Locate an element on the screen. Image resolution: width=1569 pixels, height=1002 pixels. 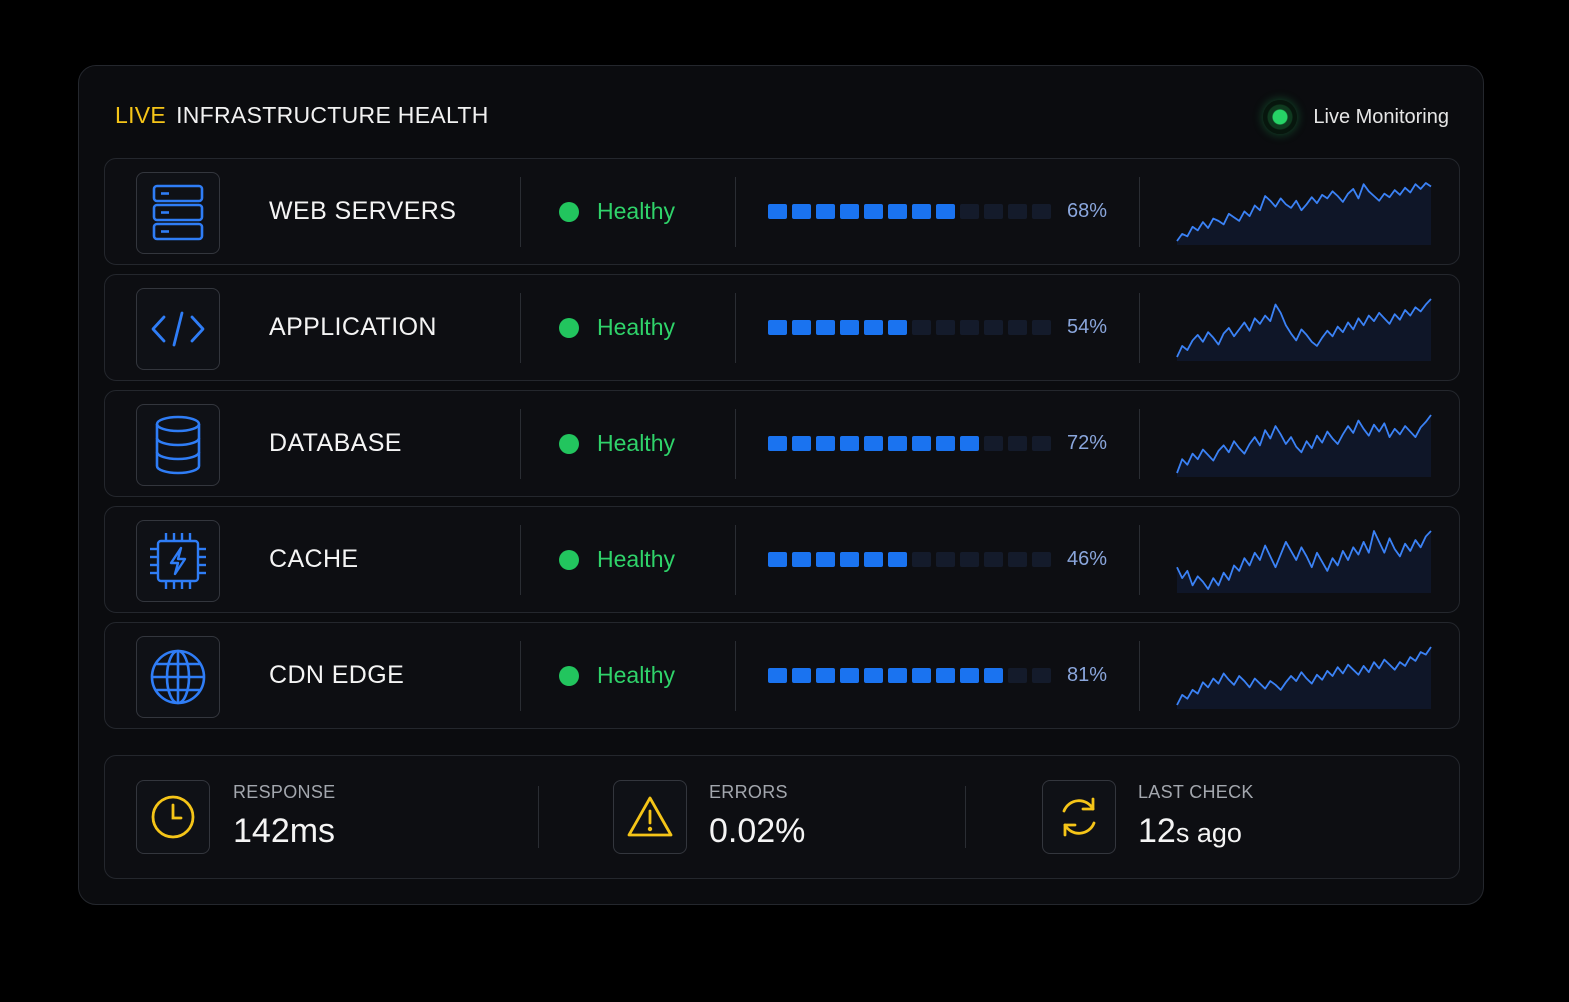
last-check-label: LAST CHECK is located at coordinates (1196, 792).